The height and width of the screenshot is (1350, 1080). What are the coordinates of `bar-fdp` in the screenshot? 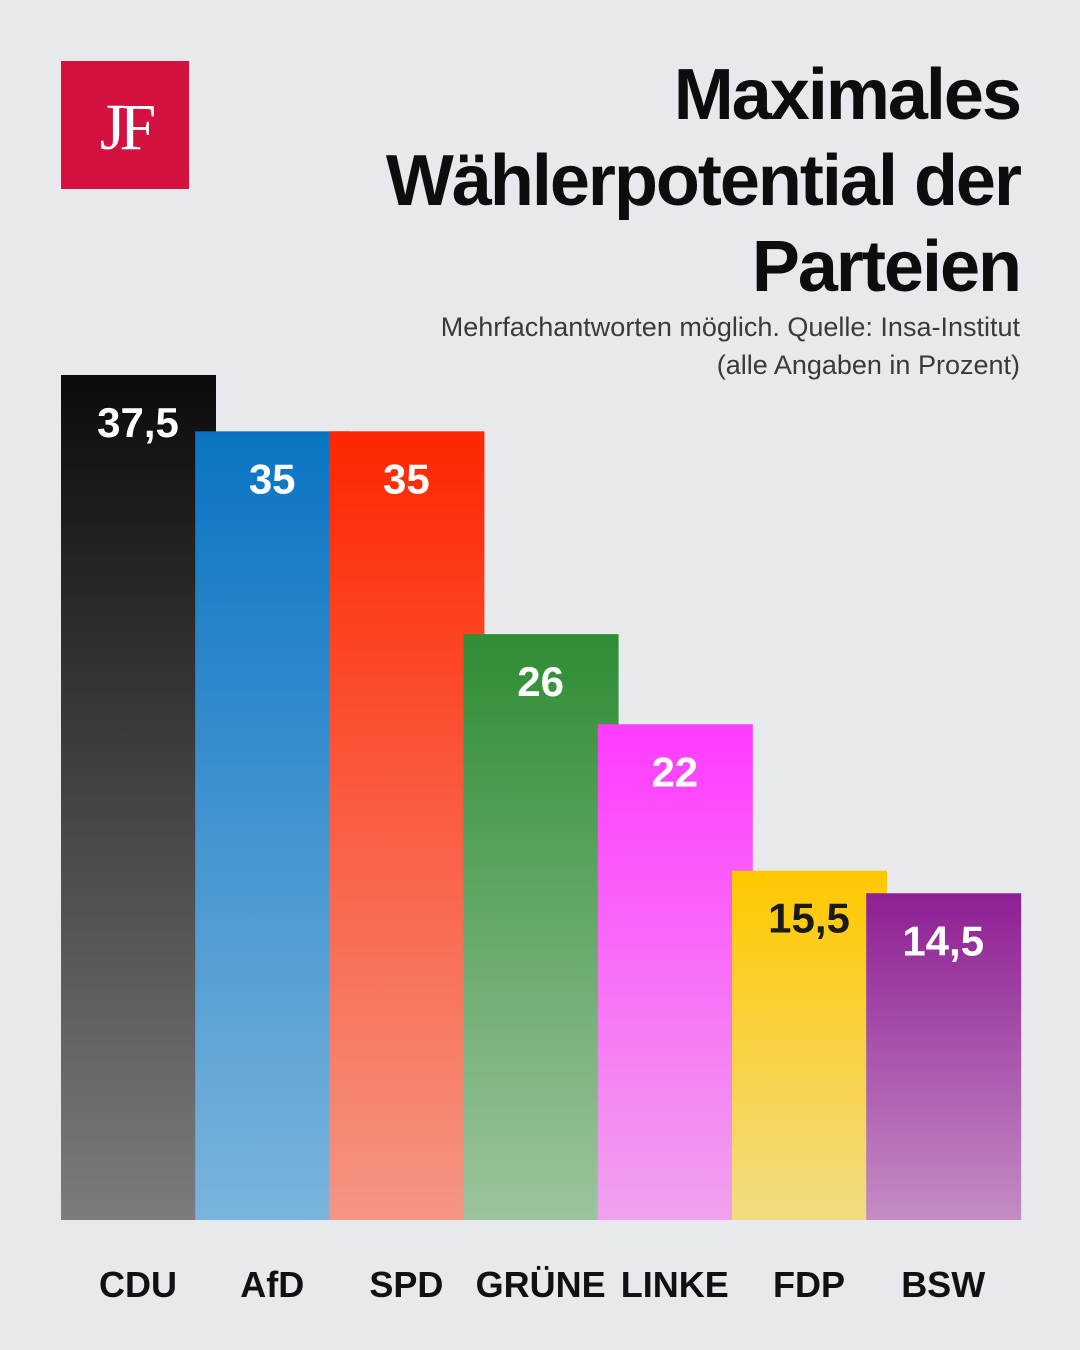 It's located at (809, 1045).